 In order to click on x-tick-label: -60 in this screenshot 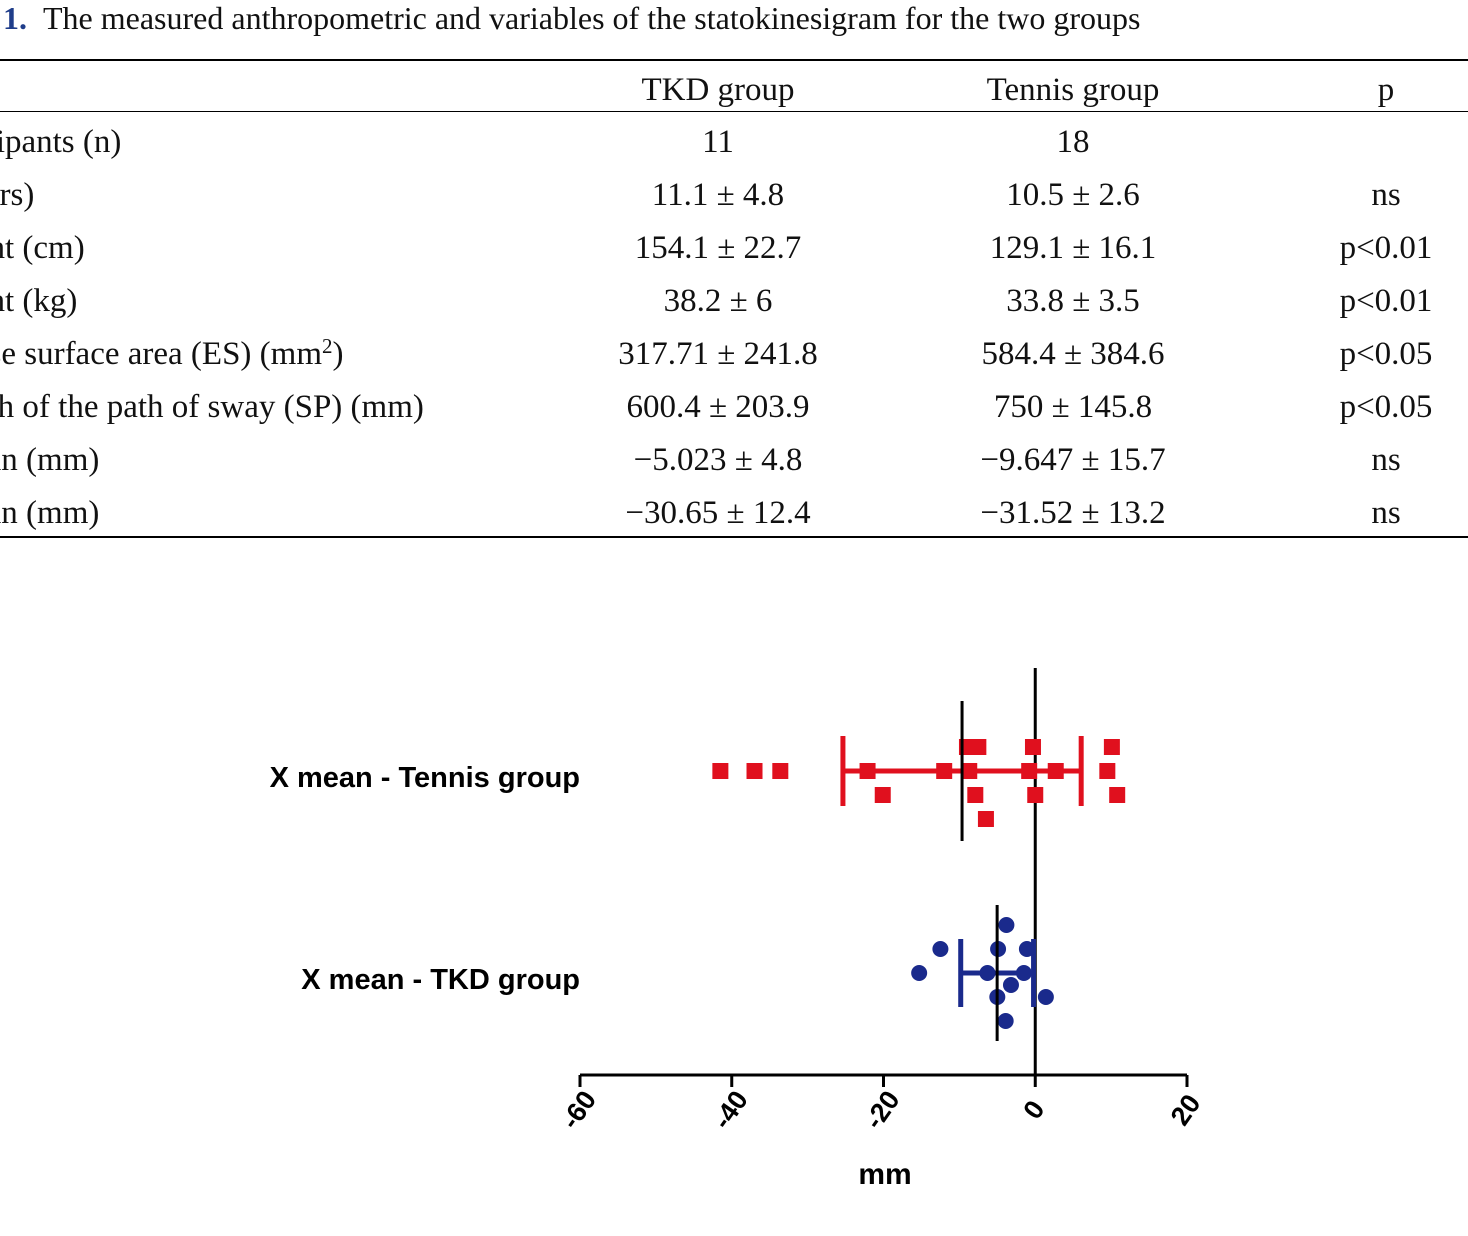, I will do `click(578, 1109)`.